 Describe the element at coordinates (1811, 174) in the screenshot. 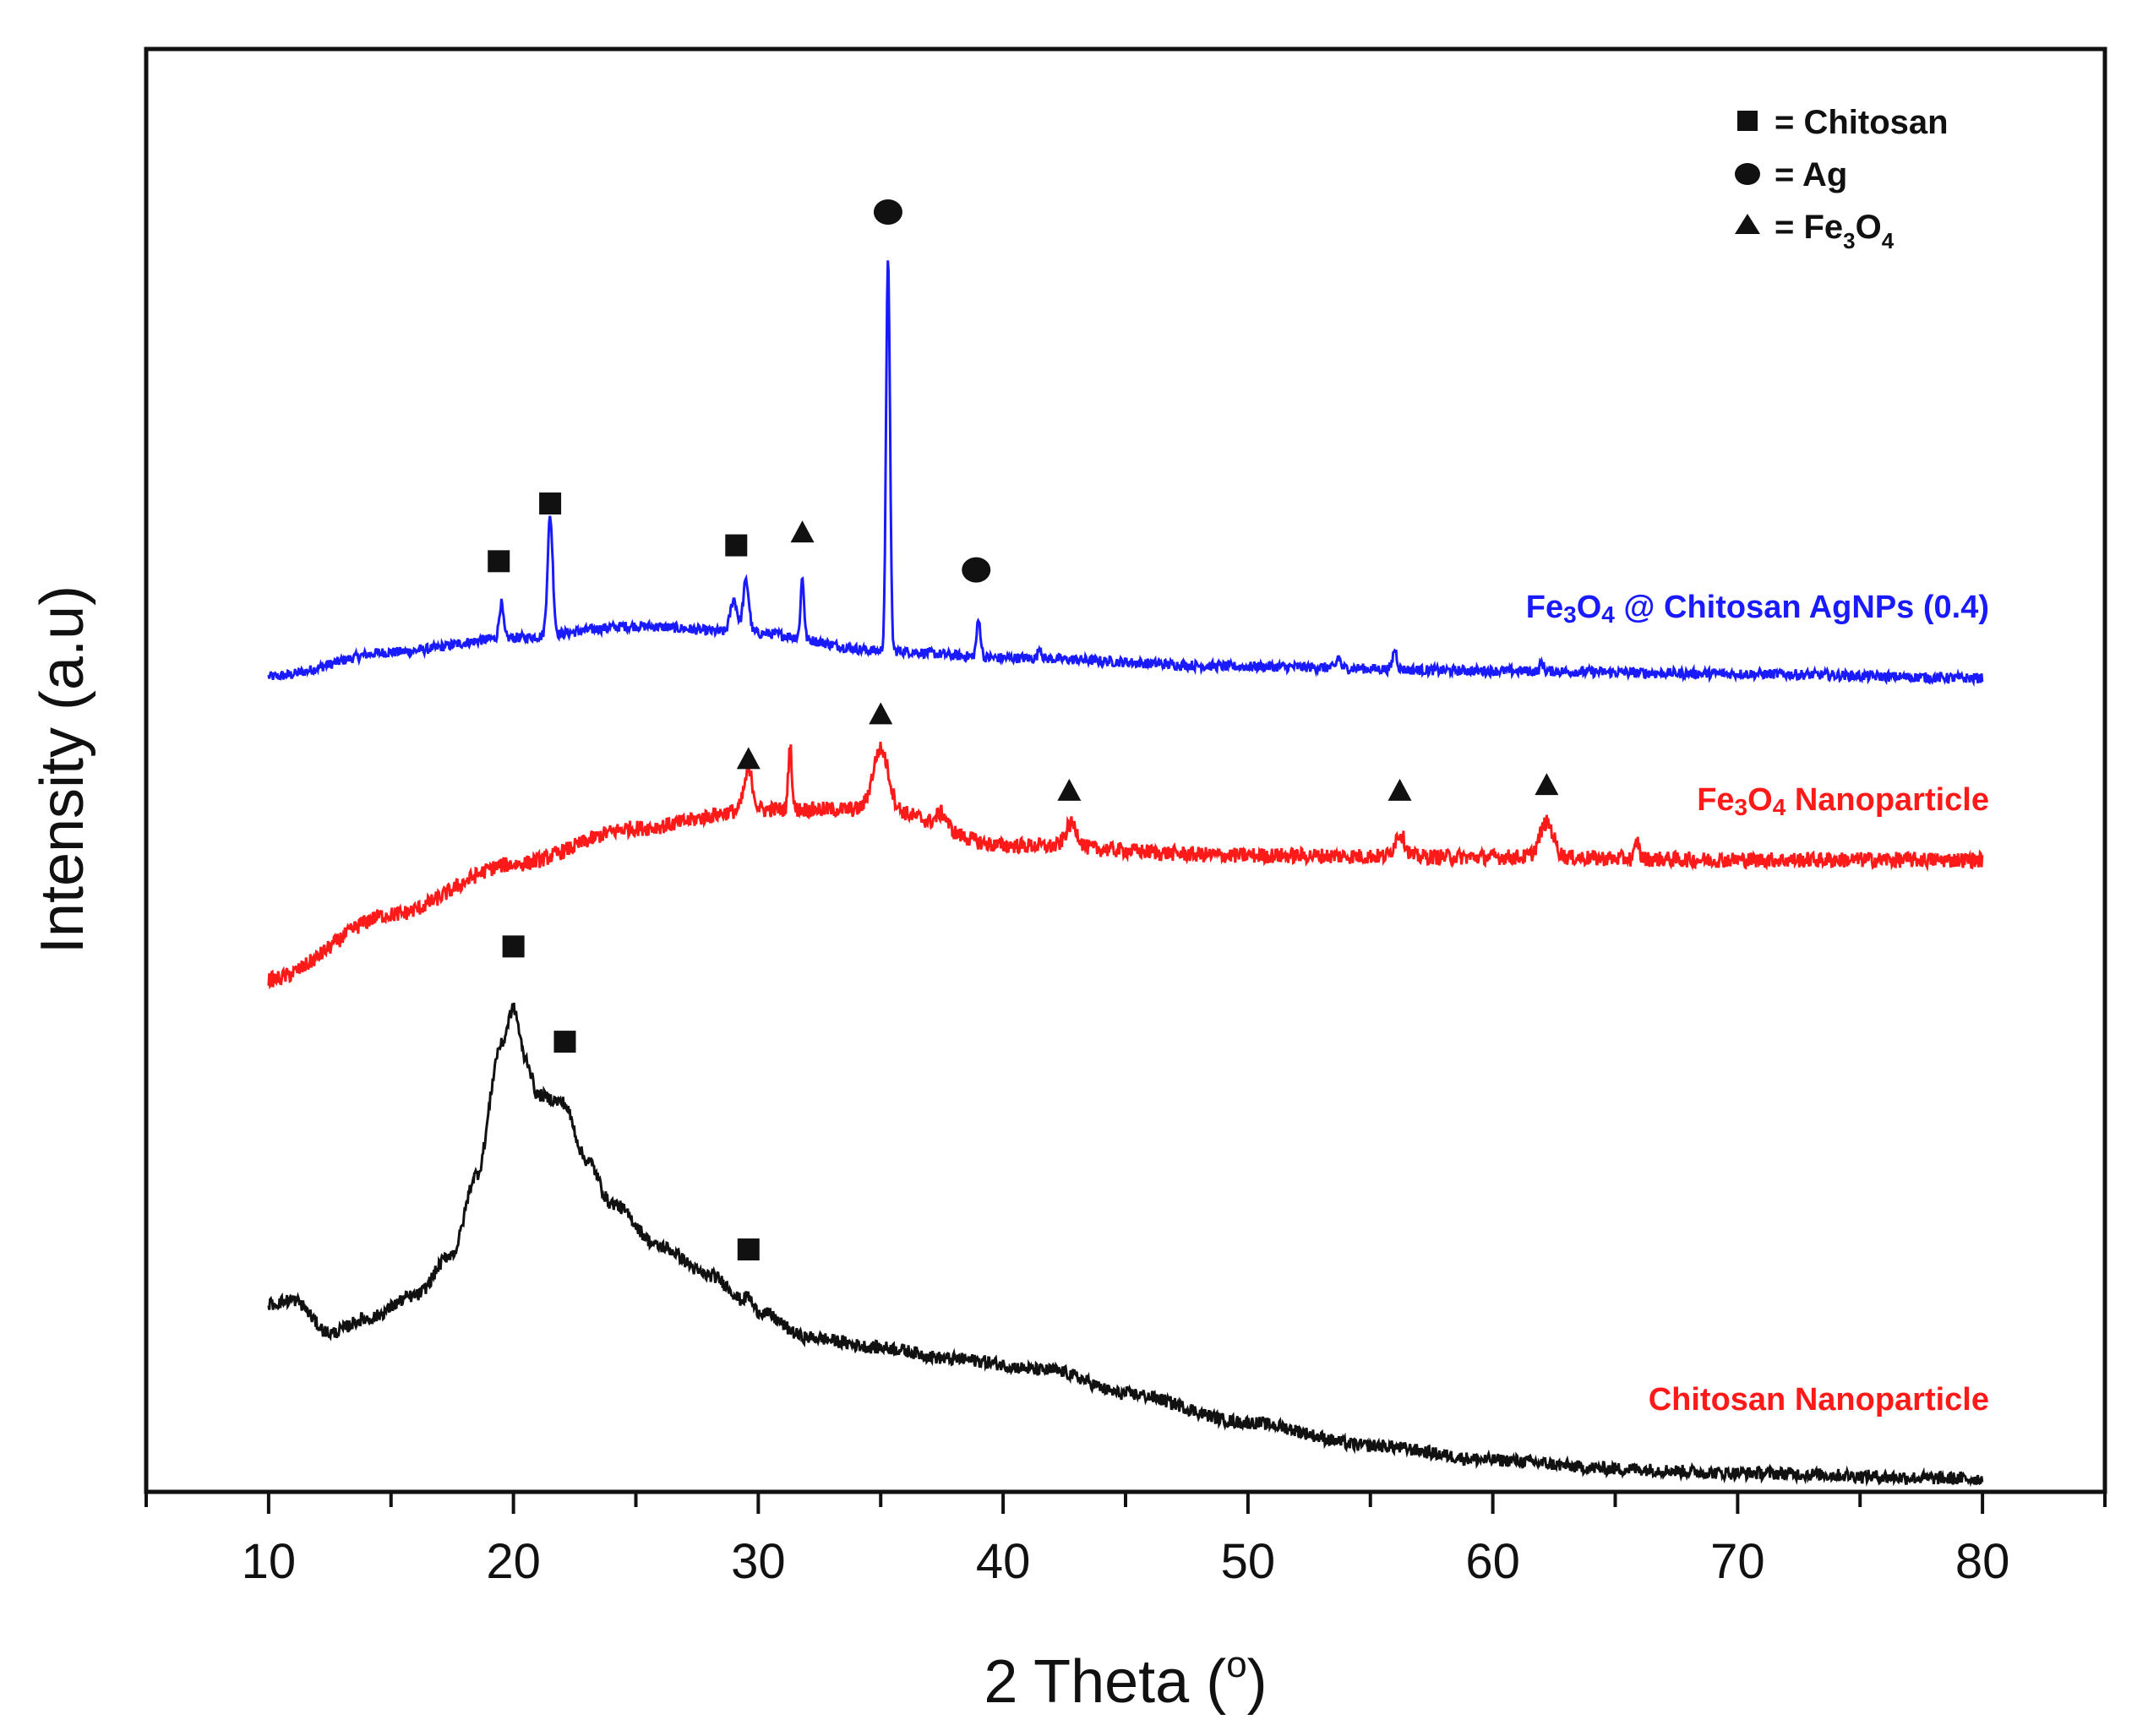

I see `legend-label-ag: = Ag` at that location.